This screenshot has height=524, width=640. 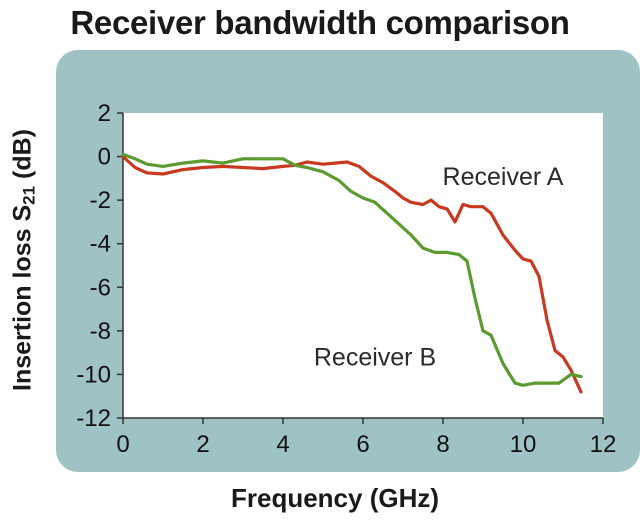 I want to click on y-tick-label: -2, so click(x=100, y=200).